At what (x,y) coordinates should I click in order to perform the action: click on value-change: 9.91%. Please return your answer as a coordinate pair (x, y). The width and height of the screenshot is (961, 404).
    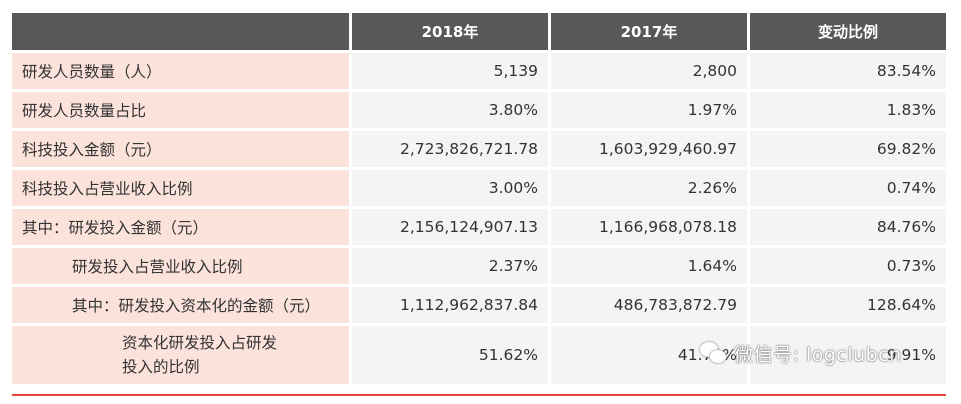
    Looking at the image, I should click on (848, 355).